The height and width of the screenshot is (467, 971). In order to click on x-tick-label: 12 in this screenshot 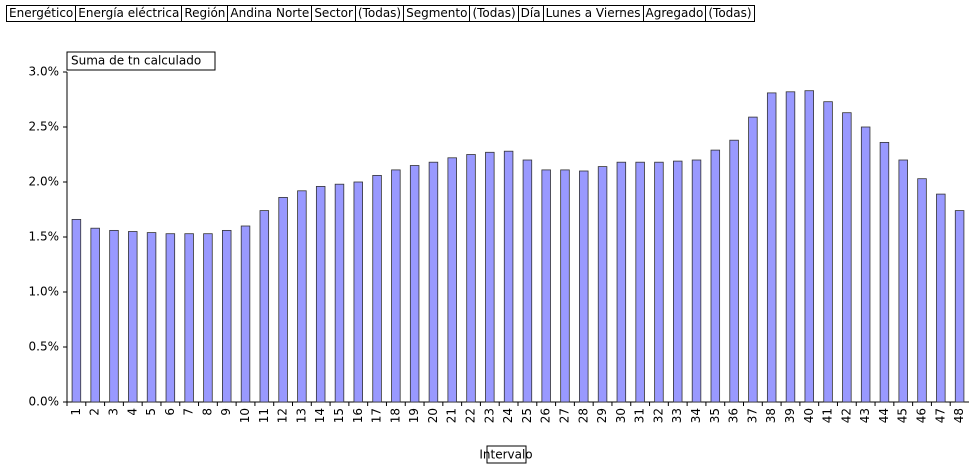, I will do `click(283, 415)`.